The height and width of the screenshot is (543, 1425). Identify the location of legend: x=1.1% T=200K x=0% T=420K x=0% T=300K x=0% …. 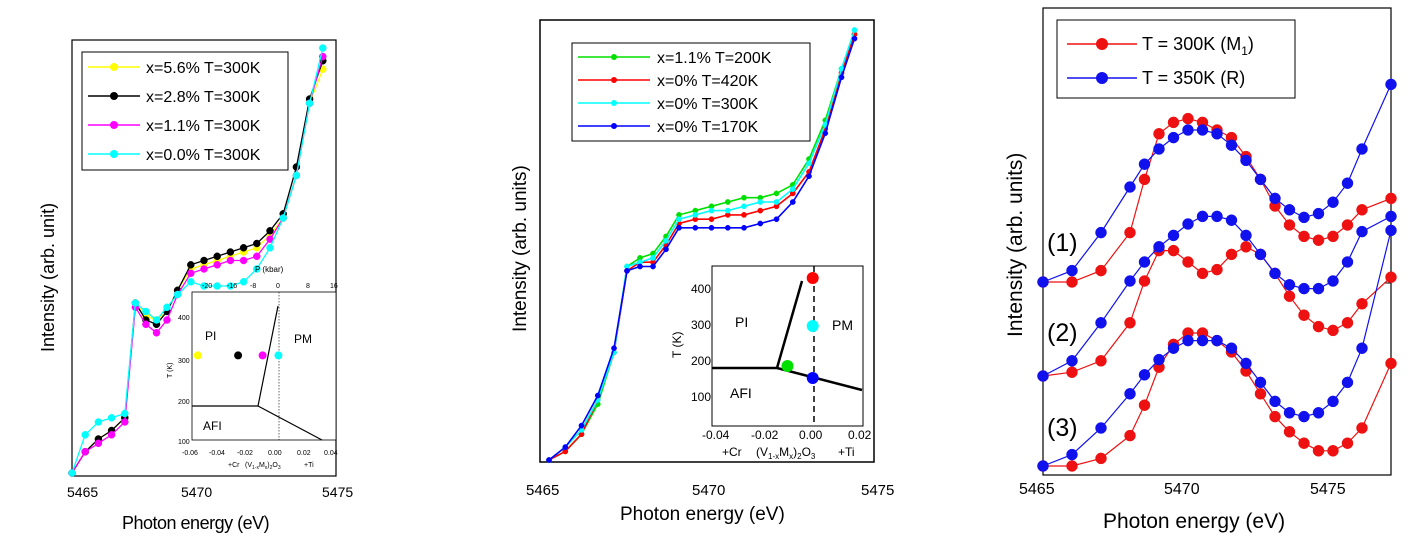
(691, 92).